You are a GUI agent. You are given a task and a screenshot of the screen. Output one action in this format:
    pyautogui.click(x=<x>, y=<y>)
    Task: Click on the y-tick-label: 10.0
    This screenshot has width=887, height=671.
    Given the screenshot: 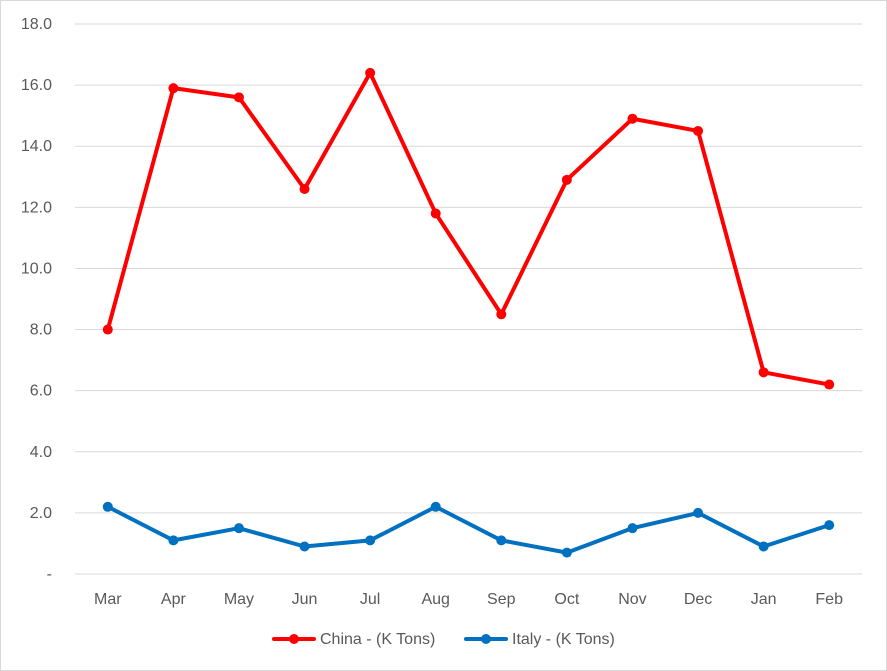 What is the action you would take?
    pyautogui.click(x=36, y=268)
    